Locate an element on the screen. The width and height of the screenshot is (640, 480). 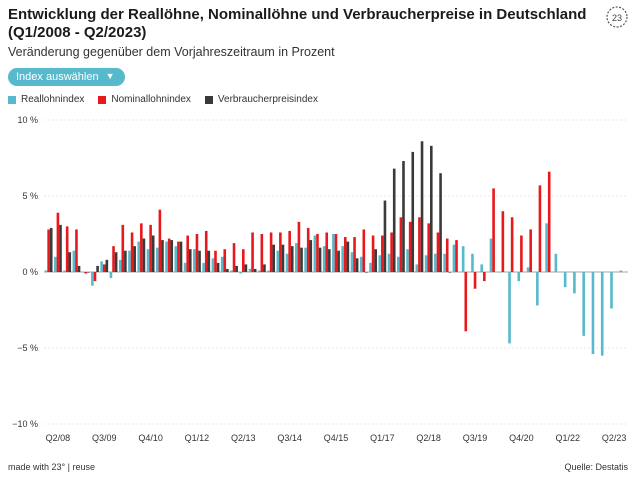
legend-item-nominallohnindex: Nominallohnindex is located at coordinates (144, 99).